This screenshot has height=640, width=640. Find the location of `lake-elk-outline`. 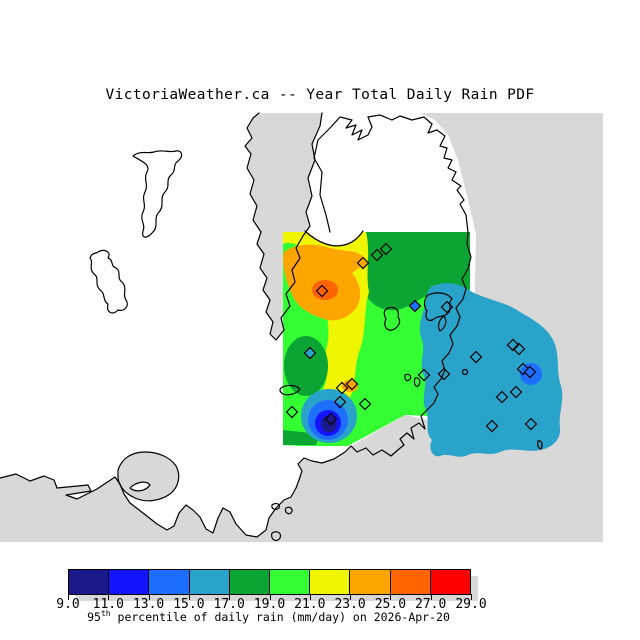

lake-elk-outline is located at coordinates (392, 318).